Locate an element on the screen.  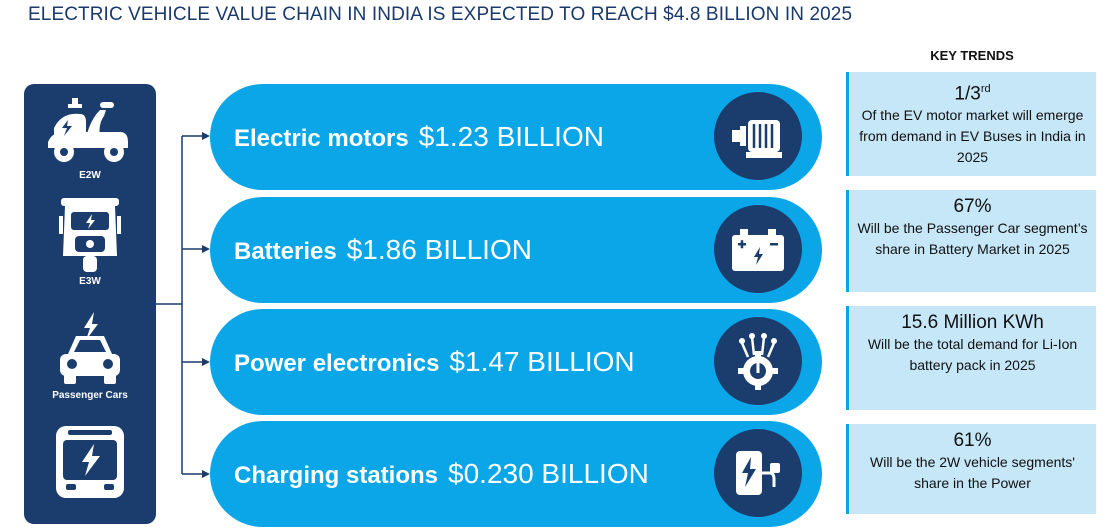
segment-name: Power electronics is located at coordinates (337, 363).